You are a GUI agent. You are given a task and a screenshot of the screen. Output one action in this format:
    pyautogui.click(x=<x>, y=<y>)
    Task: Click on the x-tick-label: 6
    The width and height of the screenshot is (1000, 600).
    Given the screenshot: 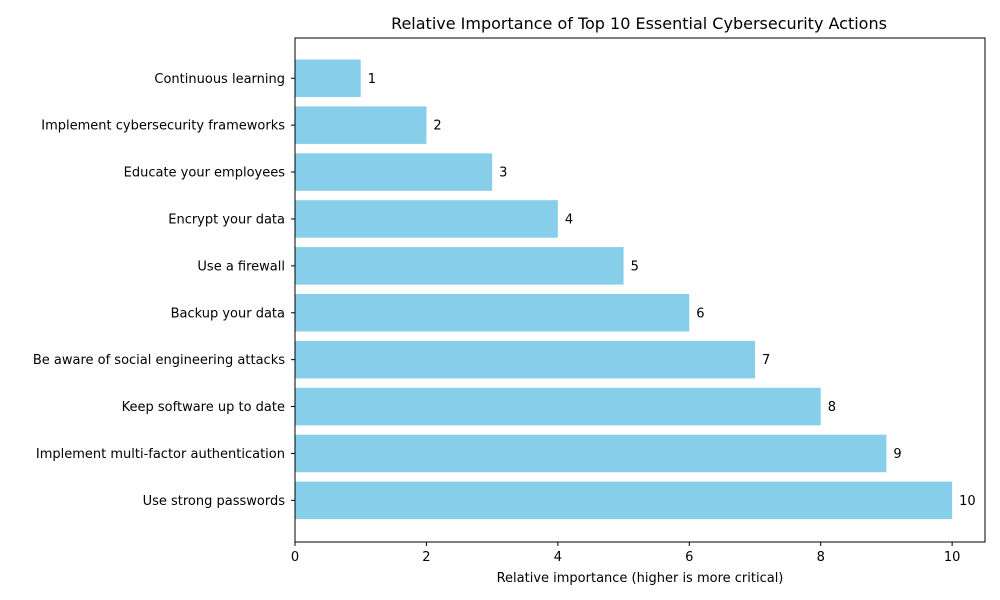 What is the action you would take?
    pyautogui.click(x=689, y=557)
    